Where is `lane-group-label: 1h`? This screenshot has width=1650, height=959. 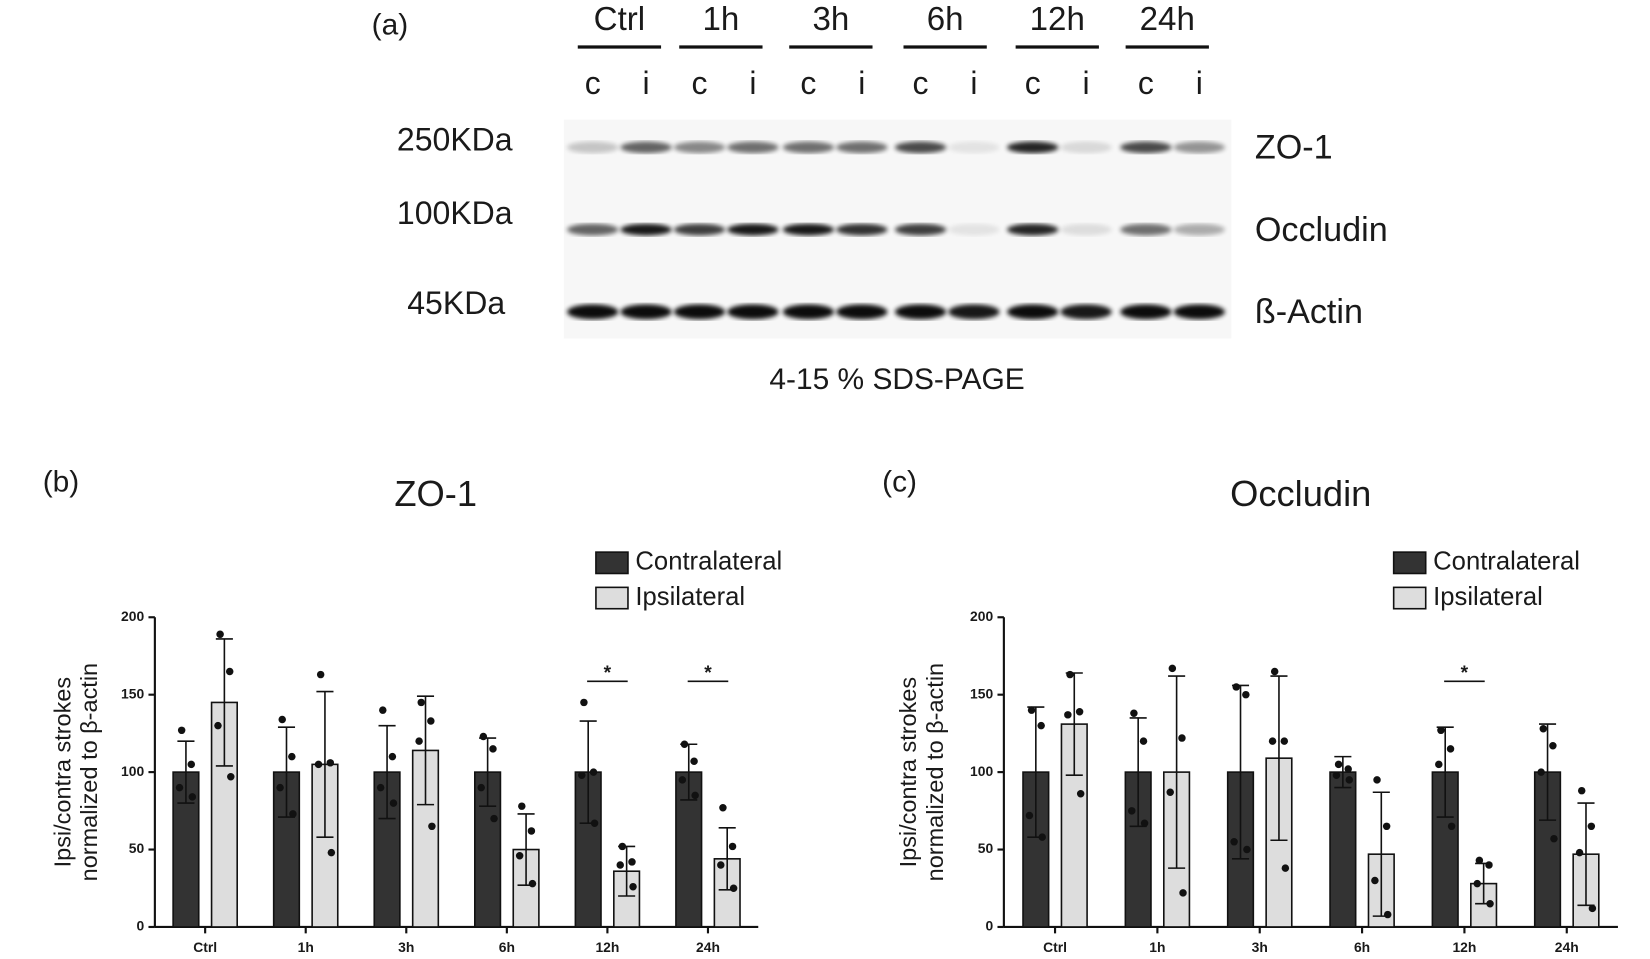 lane-group-label: 1h is located at coordinates (720, 19).